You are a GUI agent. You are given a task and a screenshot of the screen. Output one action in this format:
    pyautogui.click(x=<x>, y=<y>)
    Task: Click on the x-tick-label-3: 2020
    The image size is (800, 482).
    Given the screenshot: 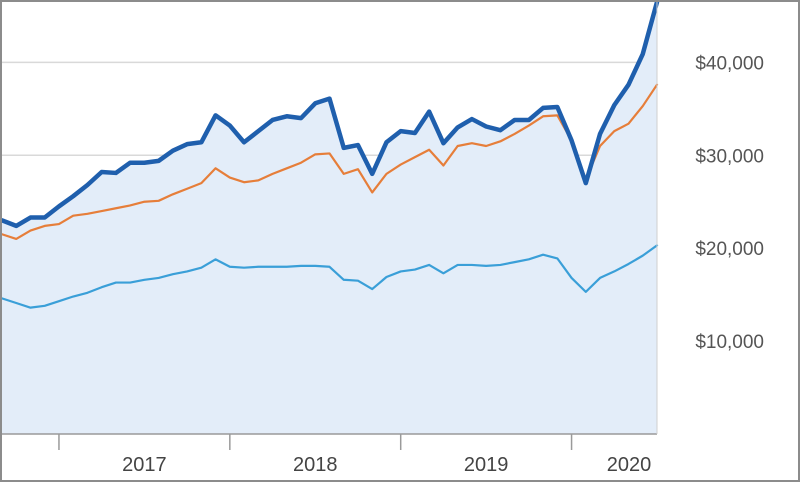 What is the action you would take?
    pyautogui.click(x=629, y=465)
    